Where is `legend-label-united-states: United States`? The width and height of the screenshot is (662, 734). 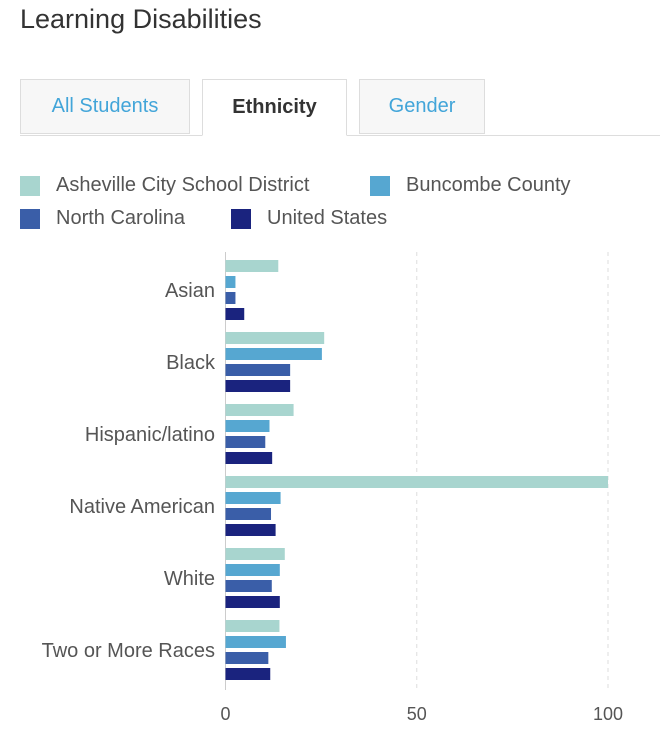
legend-label-united-states: United States is located at coordinates (327, 218).